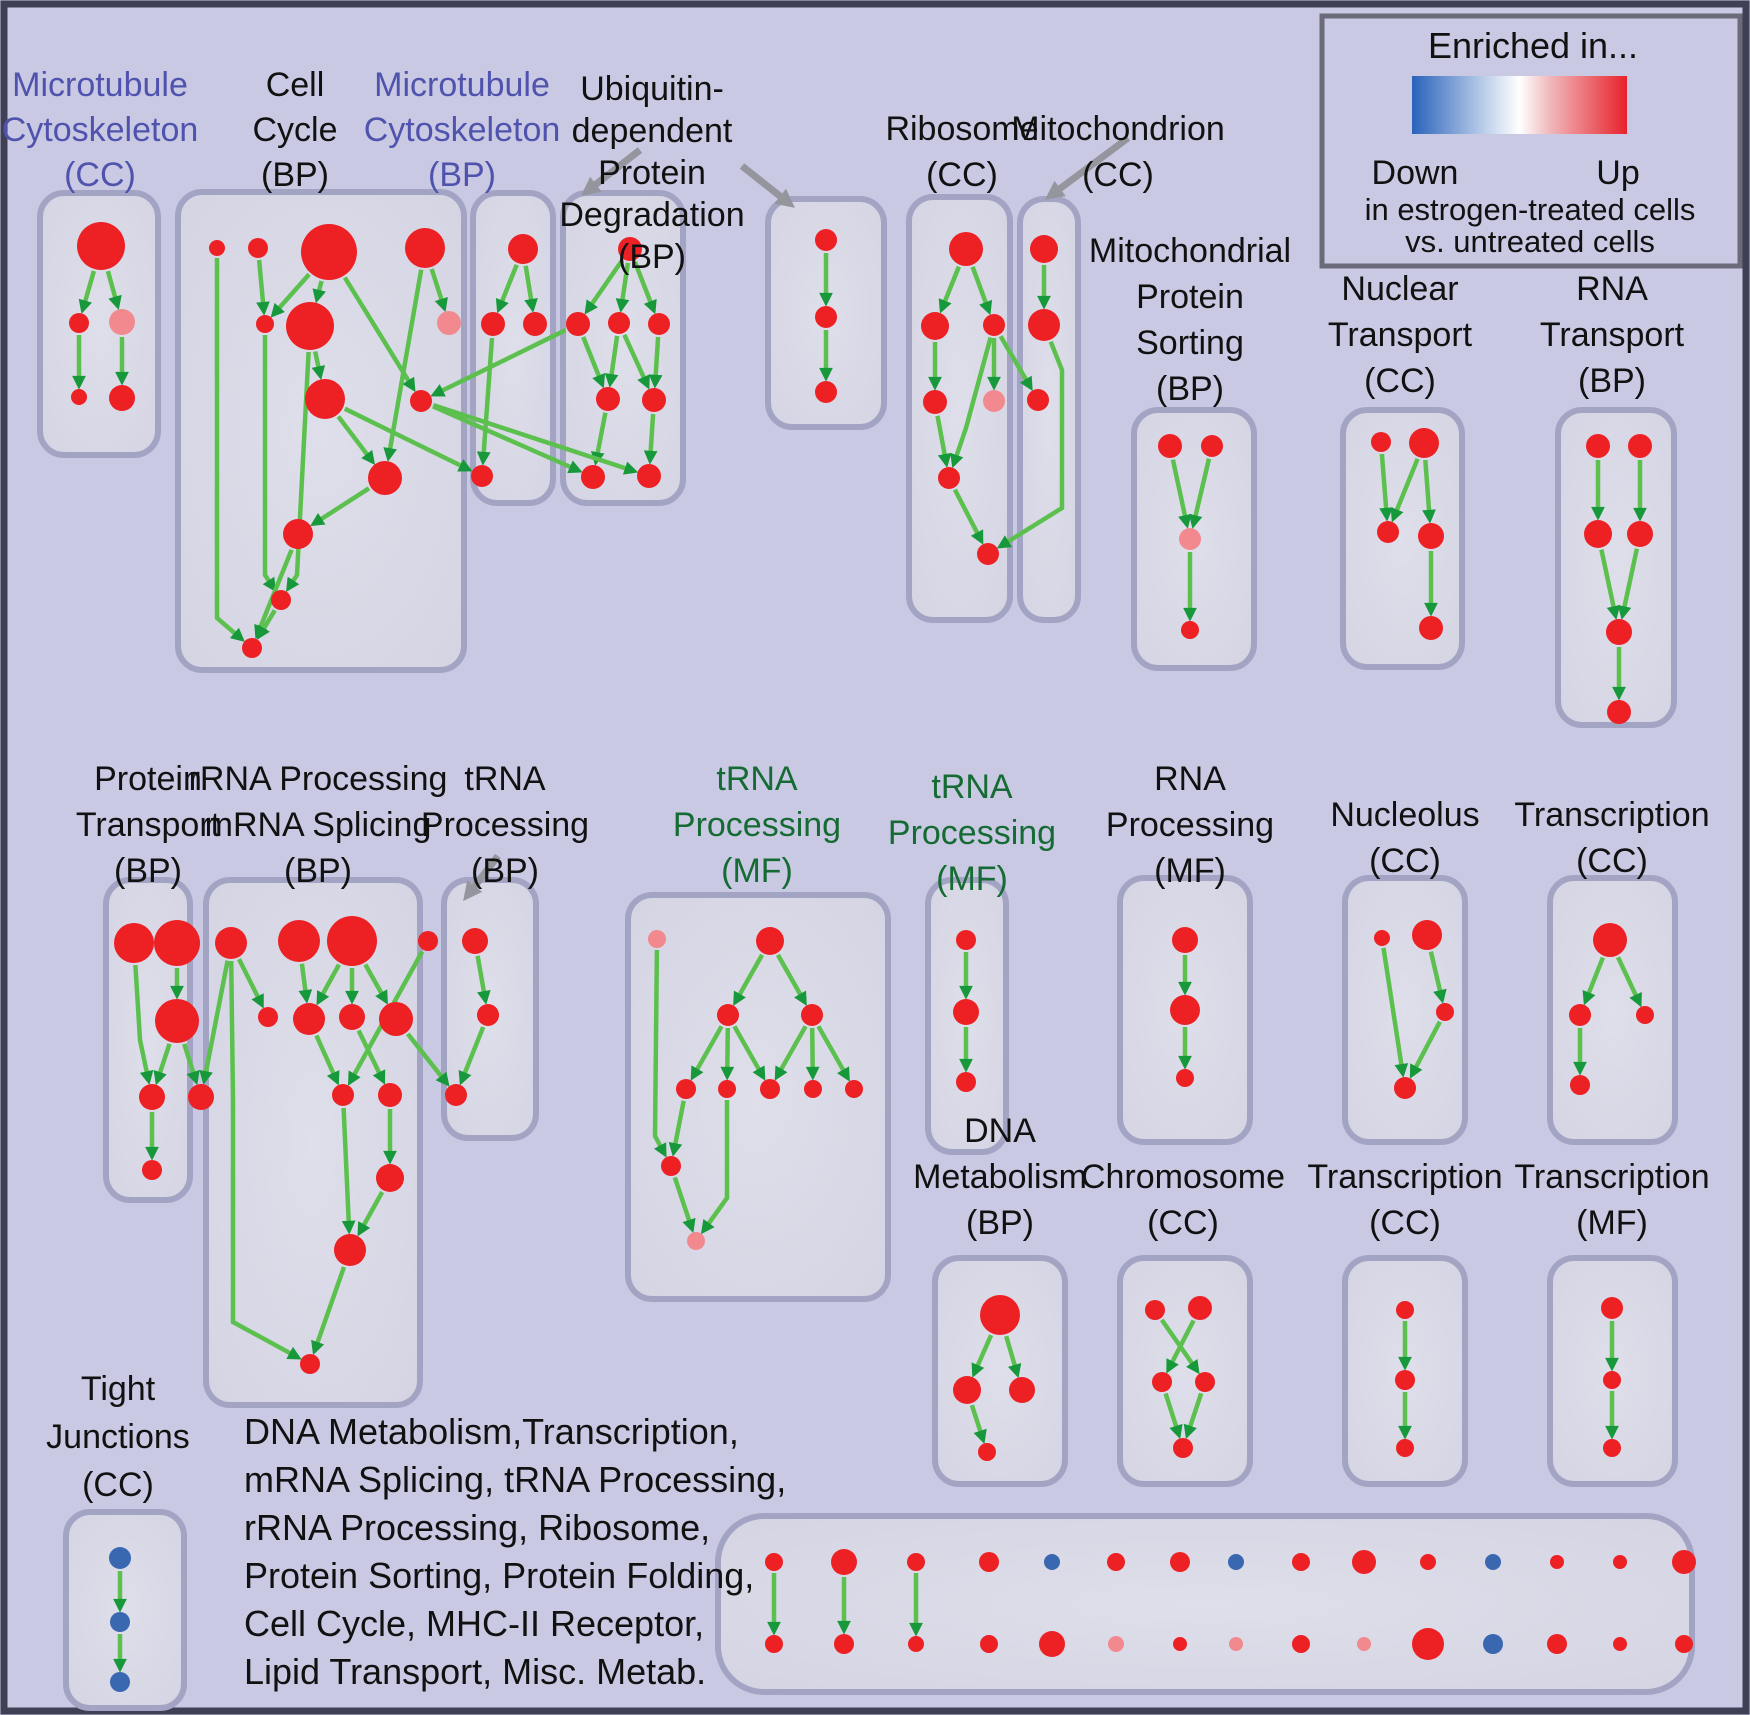 This screenshot has height=1715, width=1750. I want to click on go-term-node-trnamf1-a5, so click(854, 1089).